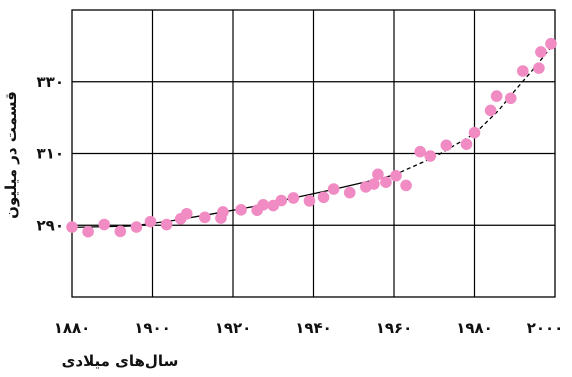 This screenshot has width=572, height=377. I want to click on x-tick-label: ۱۹۴۰, so click(313, 328).